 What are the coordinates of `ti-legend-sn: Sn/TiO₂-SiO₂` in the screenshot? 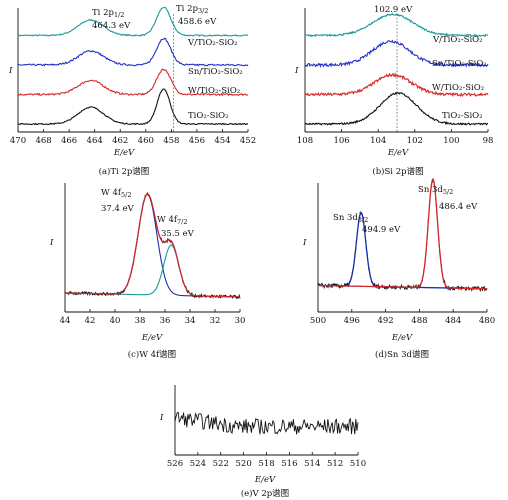 It's located at (215, 72).